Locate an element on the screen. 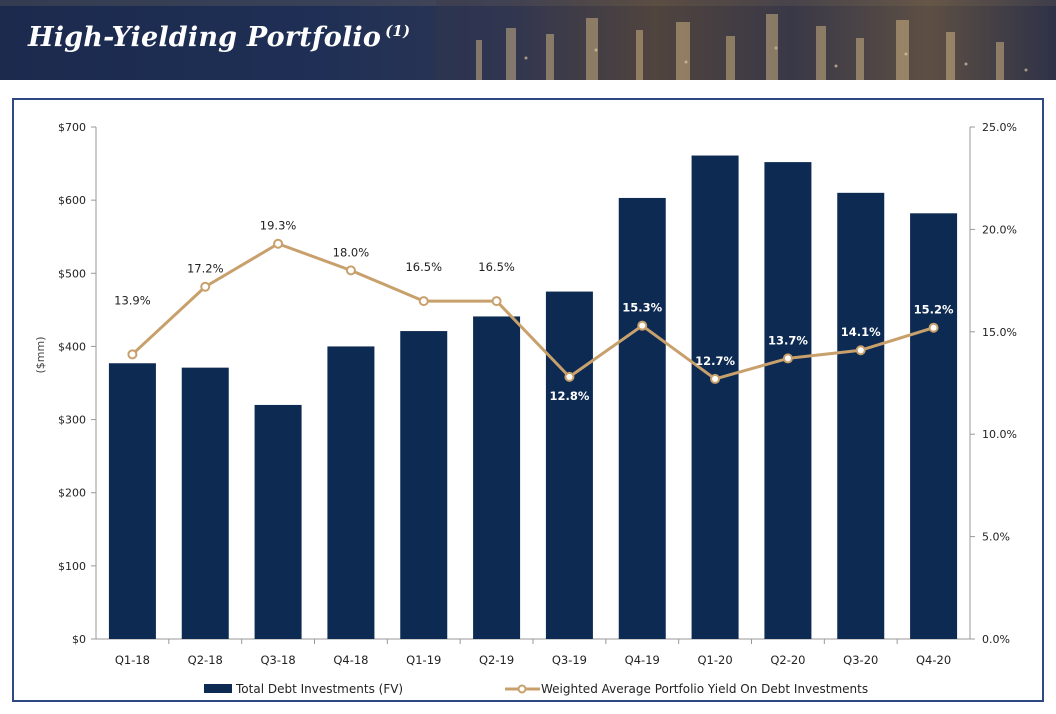 The width and height of the screenshot is (1056, 714). banner-stripe is located at coordinates (528, 3).